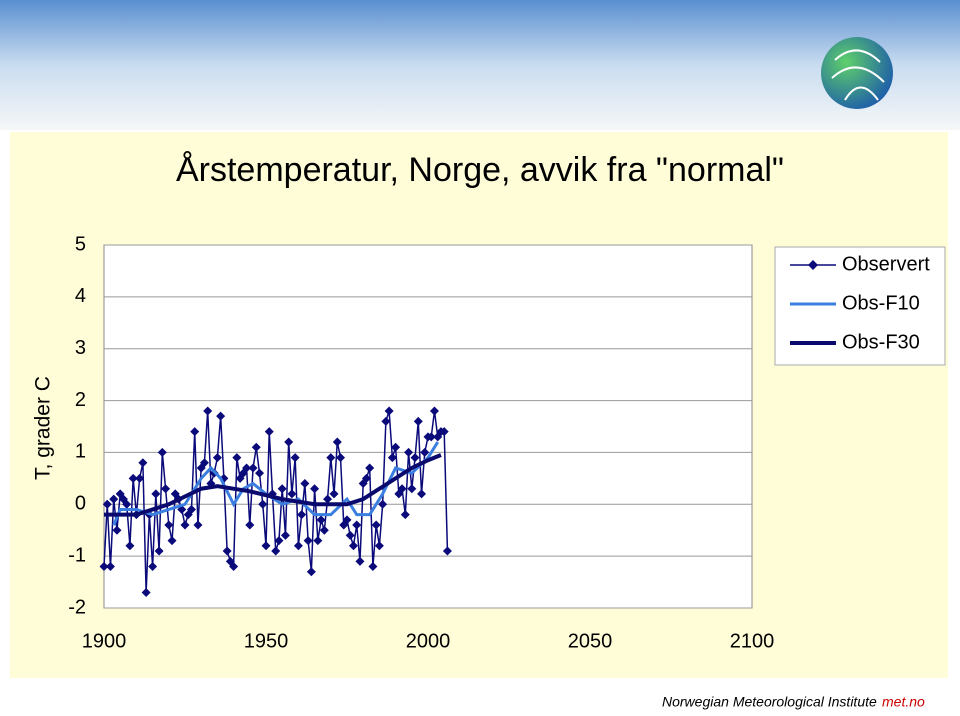 The height and width of the screenshot is (716, 960). What do you see at coordinates (752, 641) in the screenshot?
I see `x-tick-label: 2100` at bounding box center [752, 641].